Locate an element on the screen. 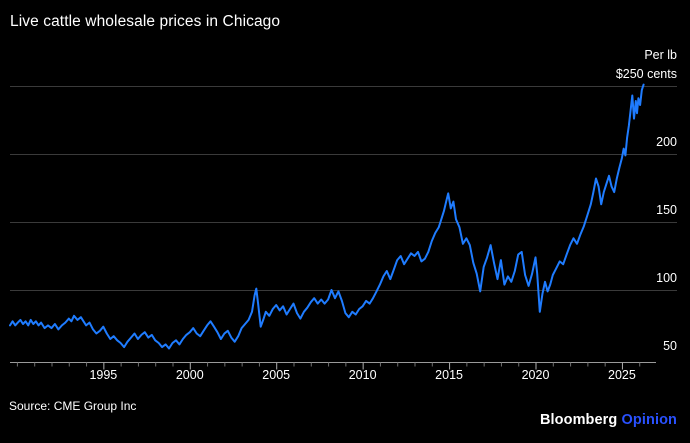  brand-logo: Bloomberg Opinion is located at coordinates (608, 420).